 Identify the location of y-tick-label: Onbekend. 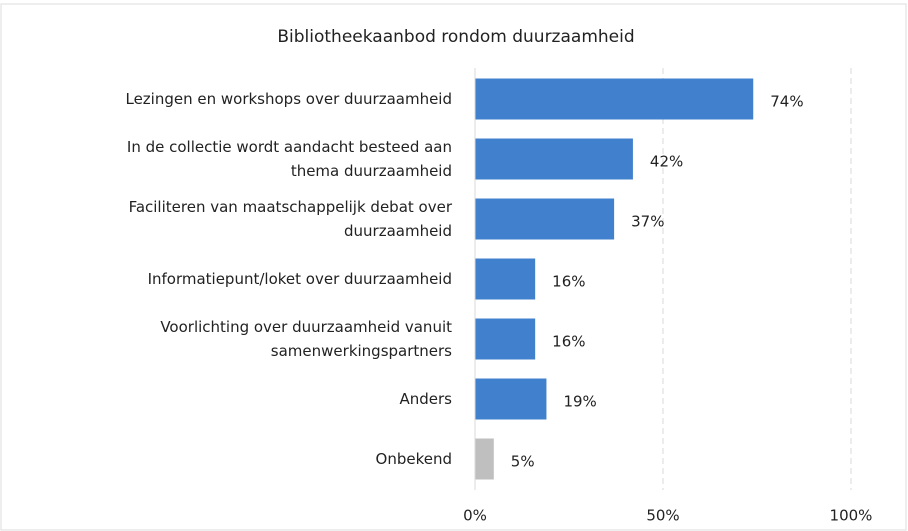
(414, 459).